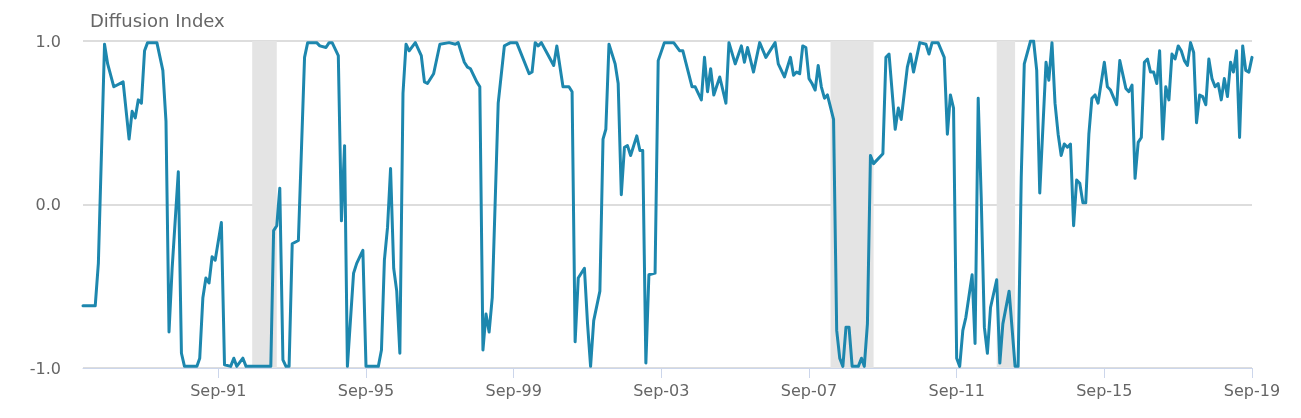 The height and width of the screenshot is (418, 1301). I want to click on x-tick-label: Sep-95, so click(366, 390).